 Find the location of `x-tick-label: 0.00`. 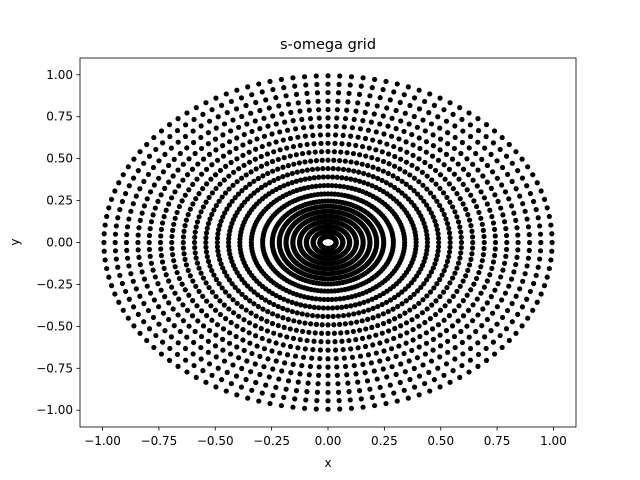

x-tick-label: 0.00 is located at coordinates (328, 441).